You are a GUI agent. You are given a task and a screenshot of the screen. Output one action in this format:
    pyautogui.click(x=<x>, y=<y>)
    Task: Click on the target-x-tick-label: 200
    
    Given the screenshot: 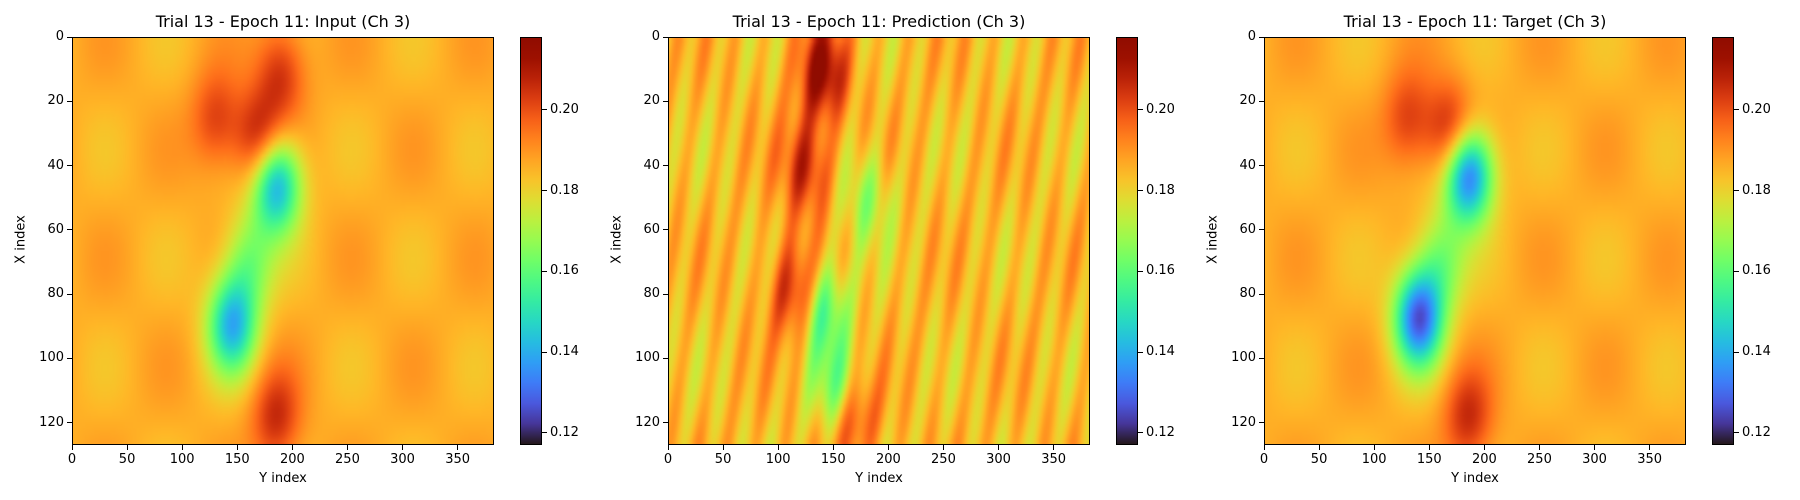 What is the action you would take?
    pyautogui.click(x=1484, y=459)
    